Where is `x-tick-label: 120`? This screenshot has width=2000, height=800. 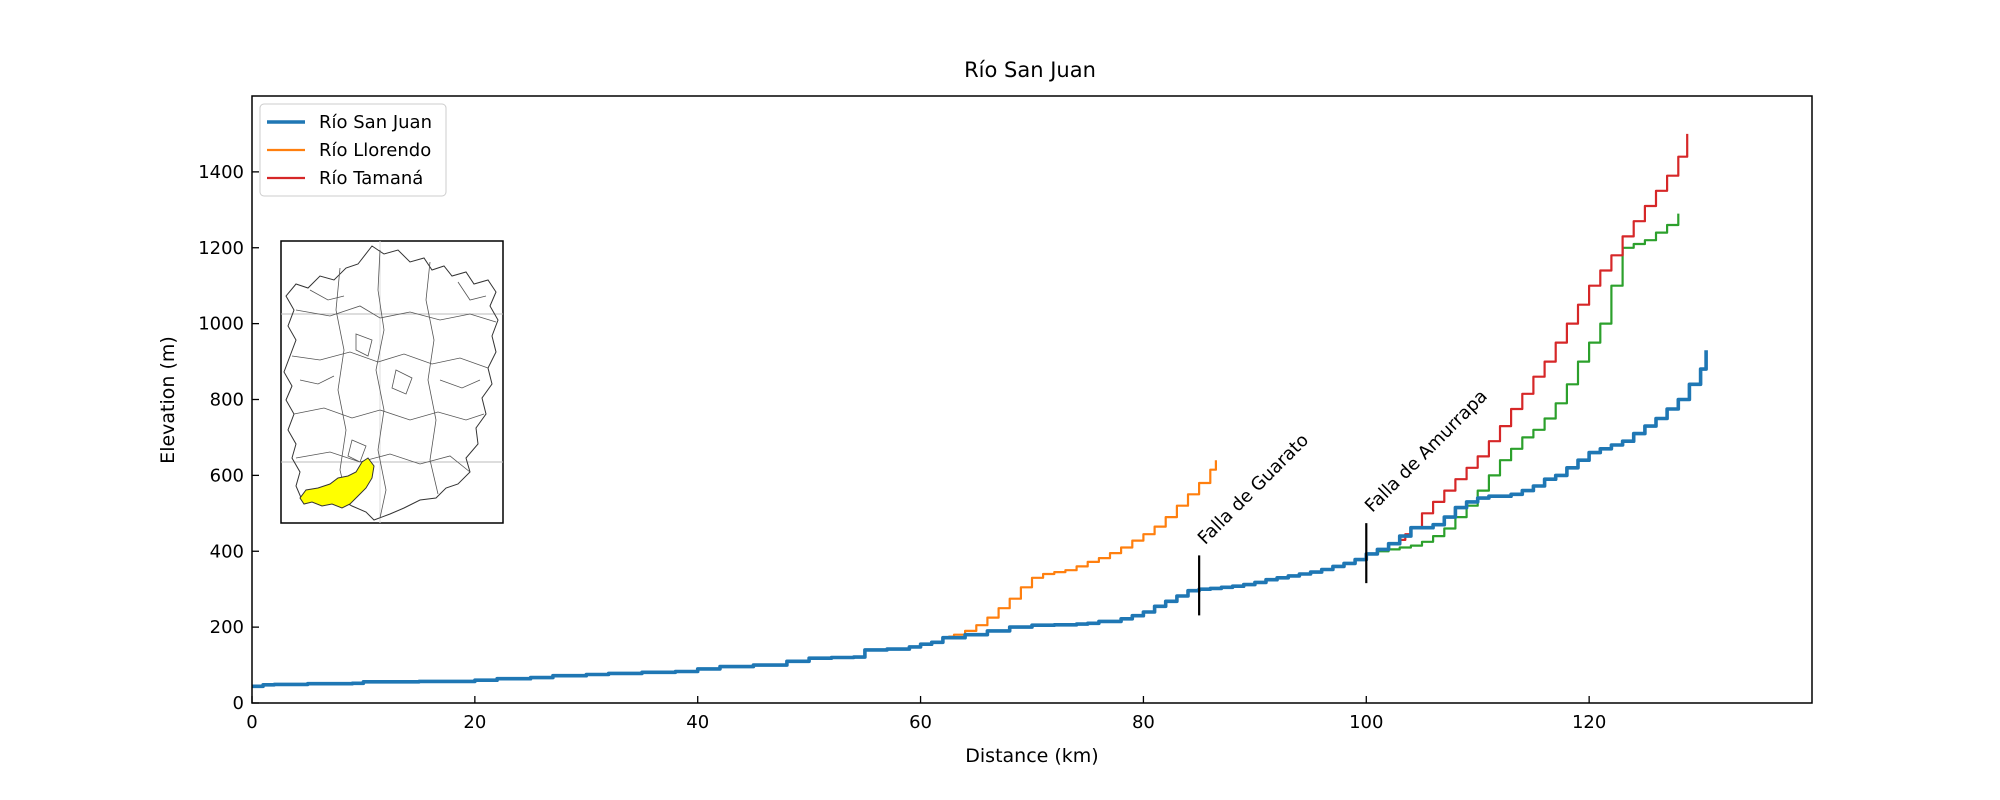
x-tick-label: 120 is located at coordinates (1589, 722).